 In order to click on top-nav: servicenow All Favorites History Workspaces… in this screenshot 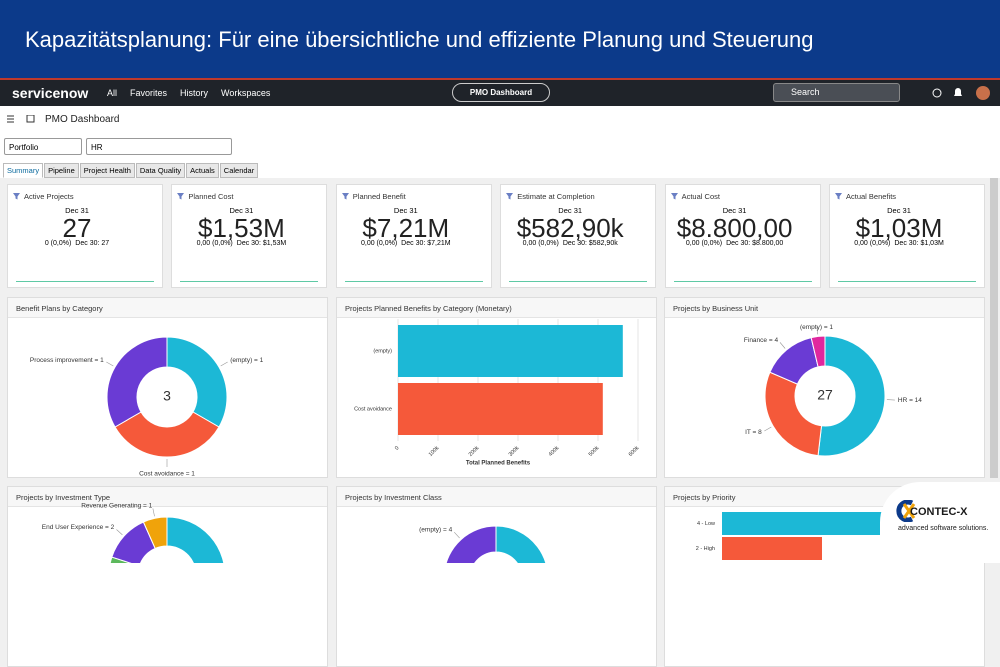, I will do `click(500, 93)`.